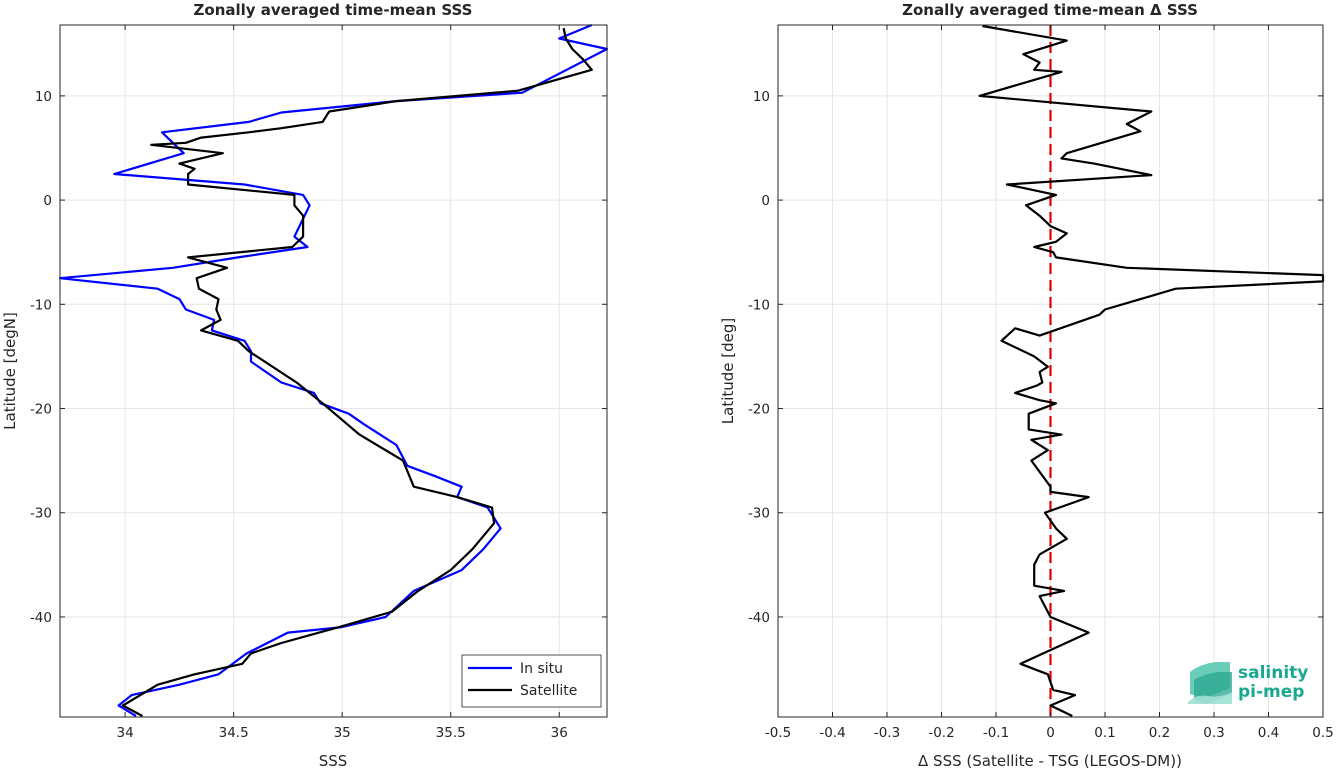 Image resolution: width=1336 pixels, height=769 pixels. I want to click on x-axis-label-right: Δ SSS (Satellite - TSG (LEGOS-DM)), so click(1050, 760).